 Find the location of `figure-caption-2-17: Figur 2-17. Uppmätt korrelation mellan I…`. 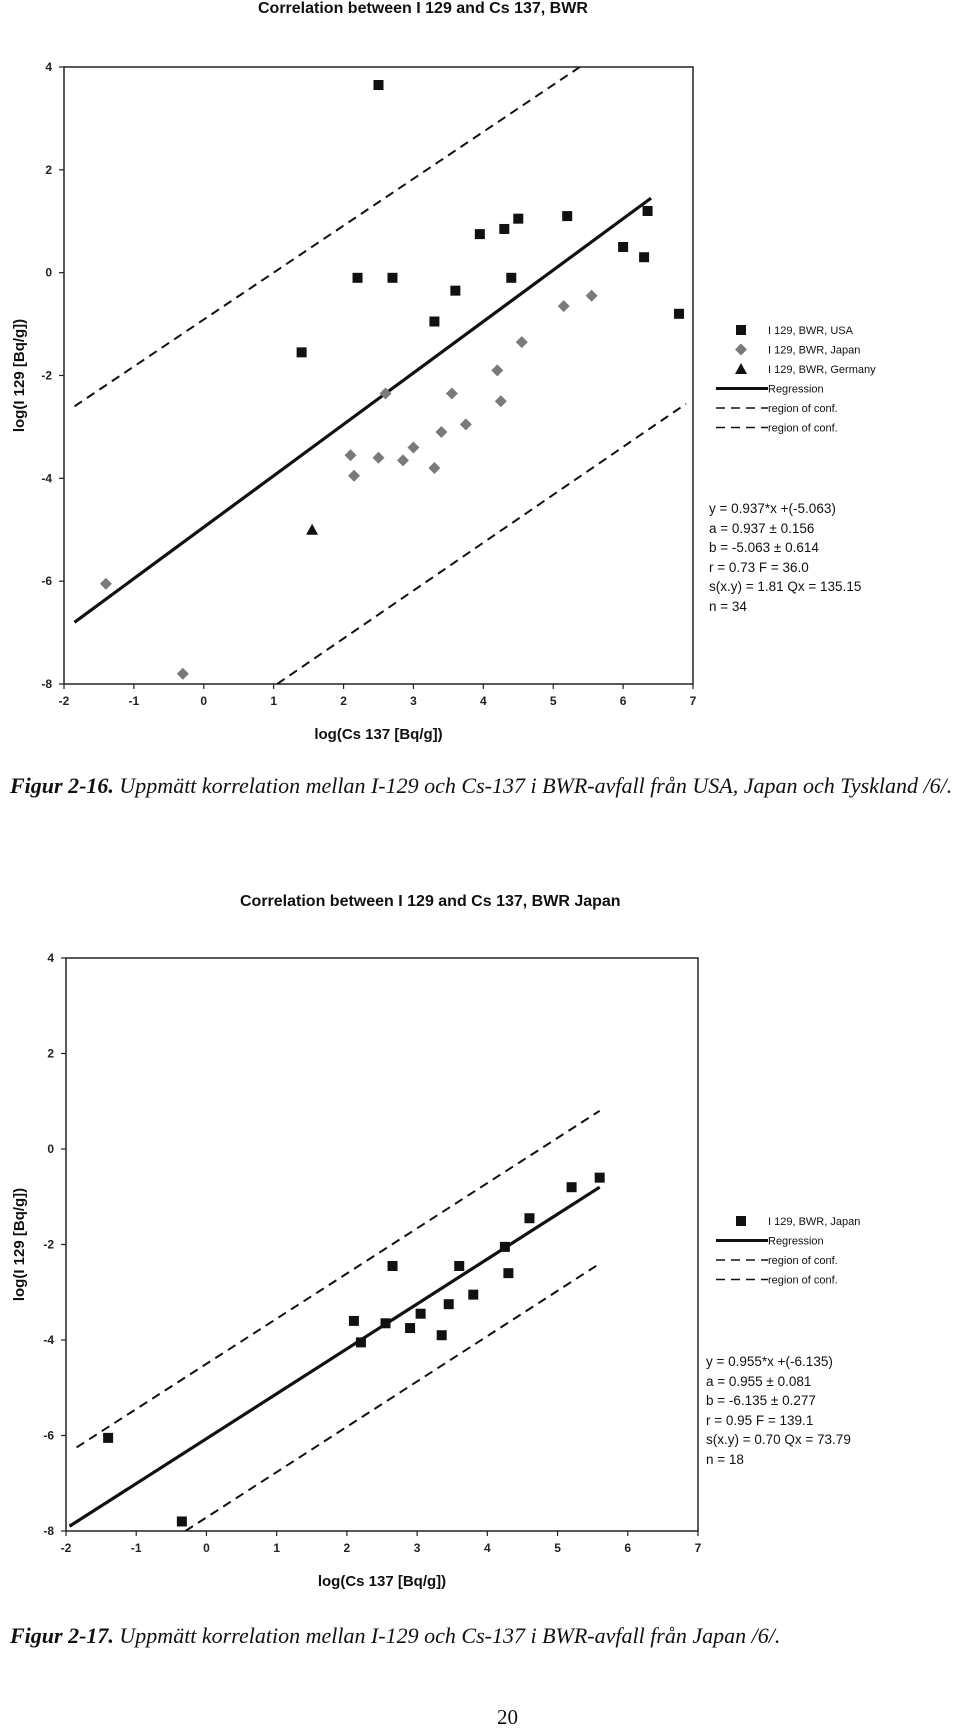

figure-caption-2-17: Figur 2-17. Uppmätt korrelation mellan I… is located at coordinates (482, 1635).